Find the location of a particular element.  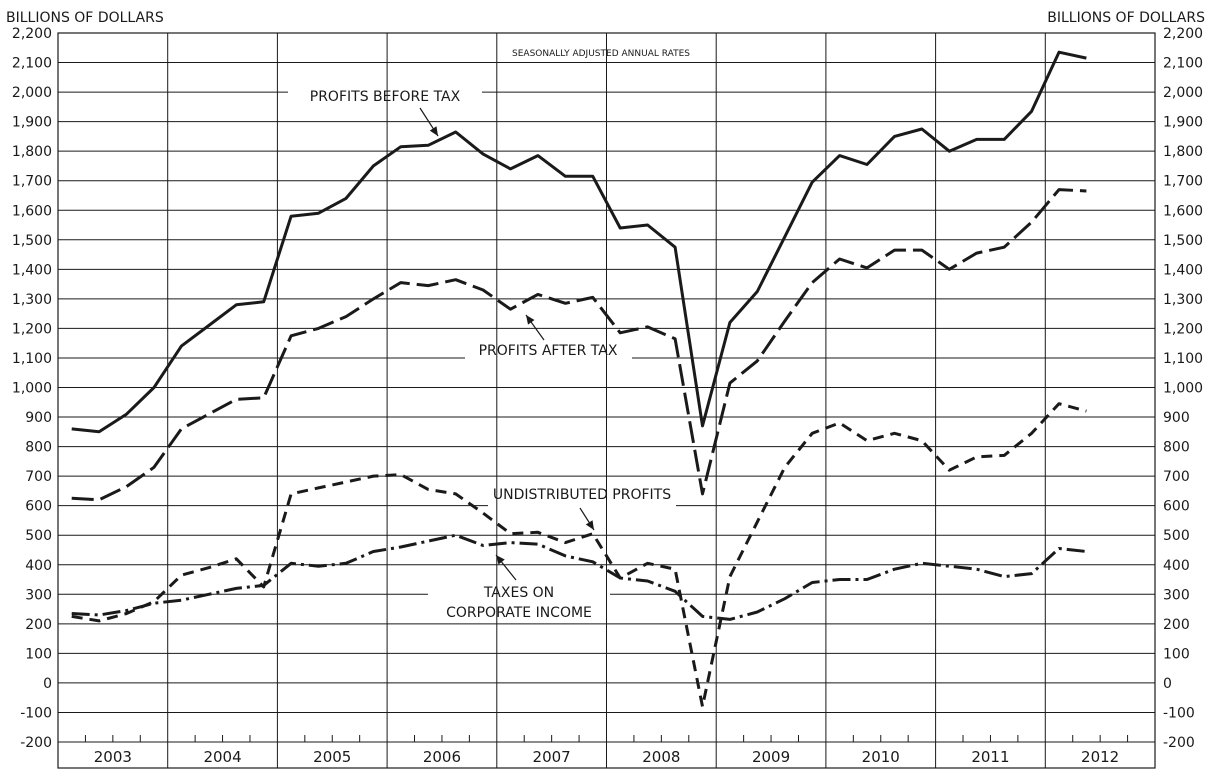

year-label: 2009 is located at coordinates (771, 757).